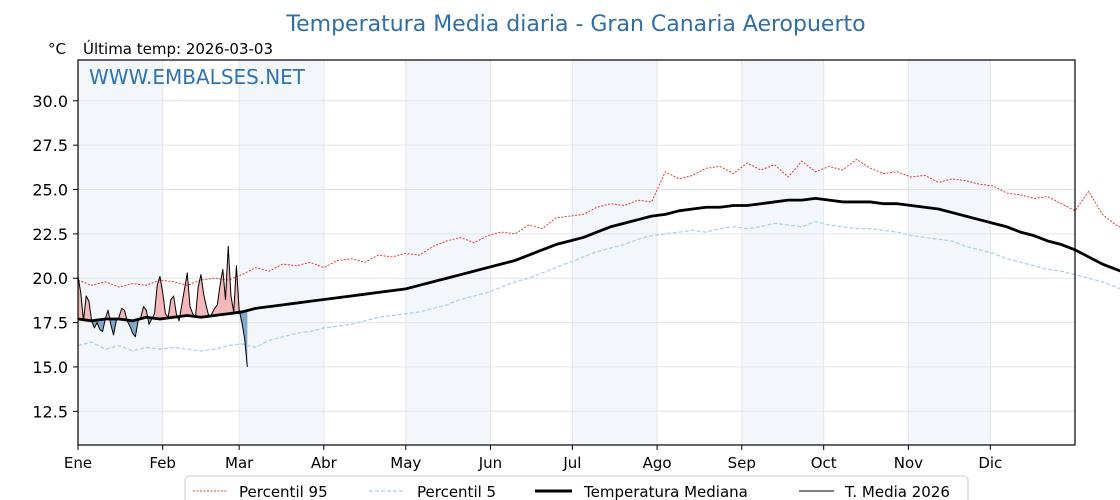 This screenshot has width=1120, height=500. I want to click on x-tick-label: Jun, so click(490, 463).